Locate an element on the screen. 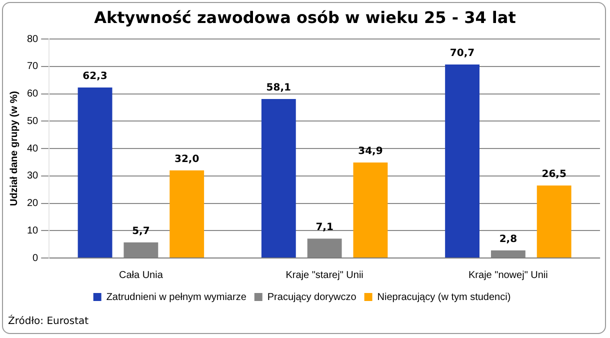 The width and height of the screenshot is (610, 338). y-tick-label: 0 is located at coordinates (35, 258).